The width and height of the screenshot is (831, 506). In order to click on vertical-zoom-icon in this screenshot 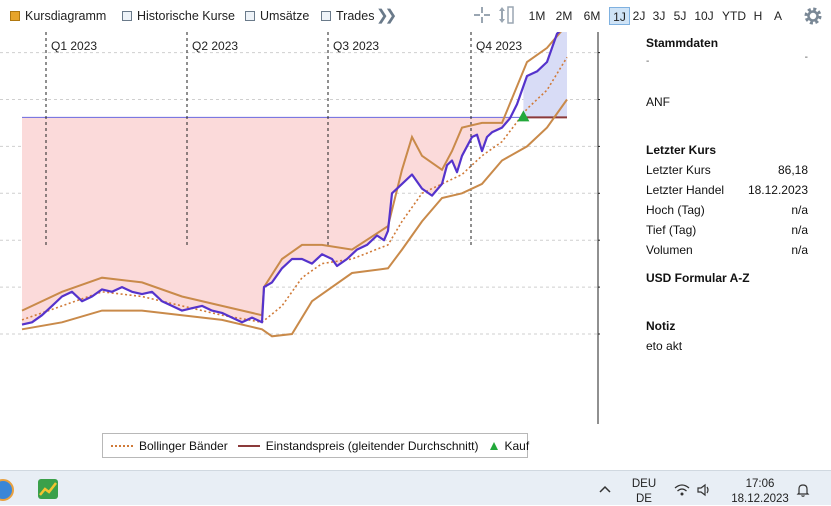, I will do `click(506, 15)`.